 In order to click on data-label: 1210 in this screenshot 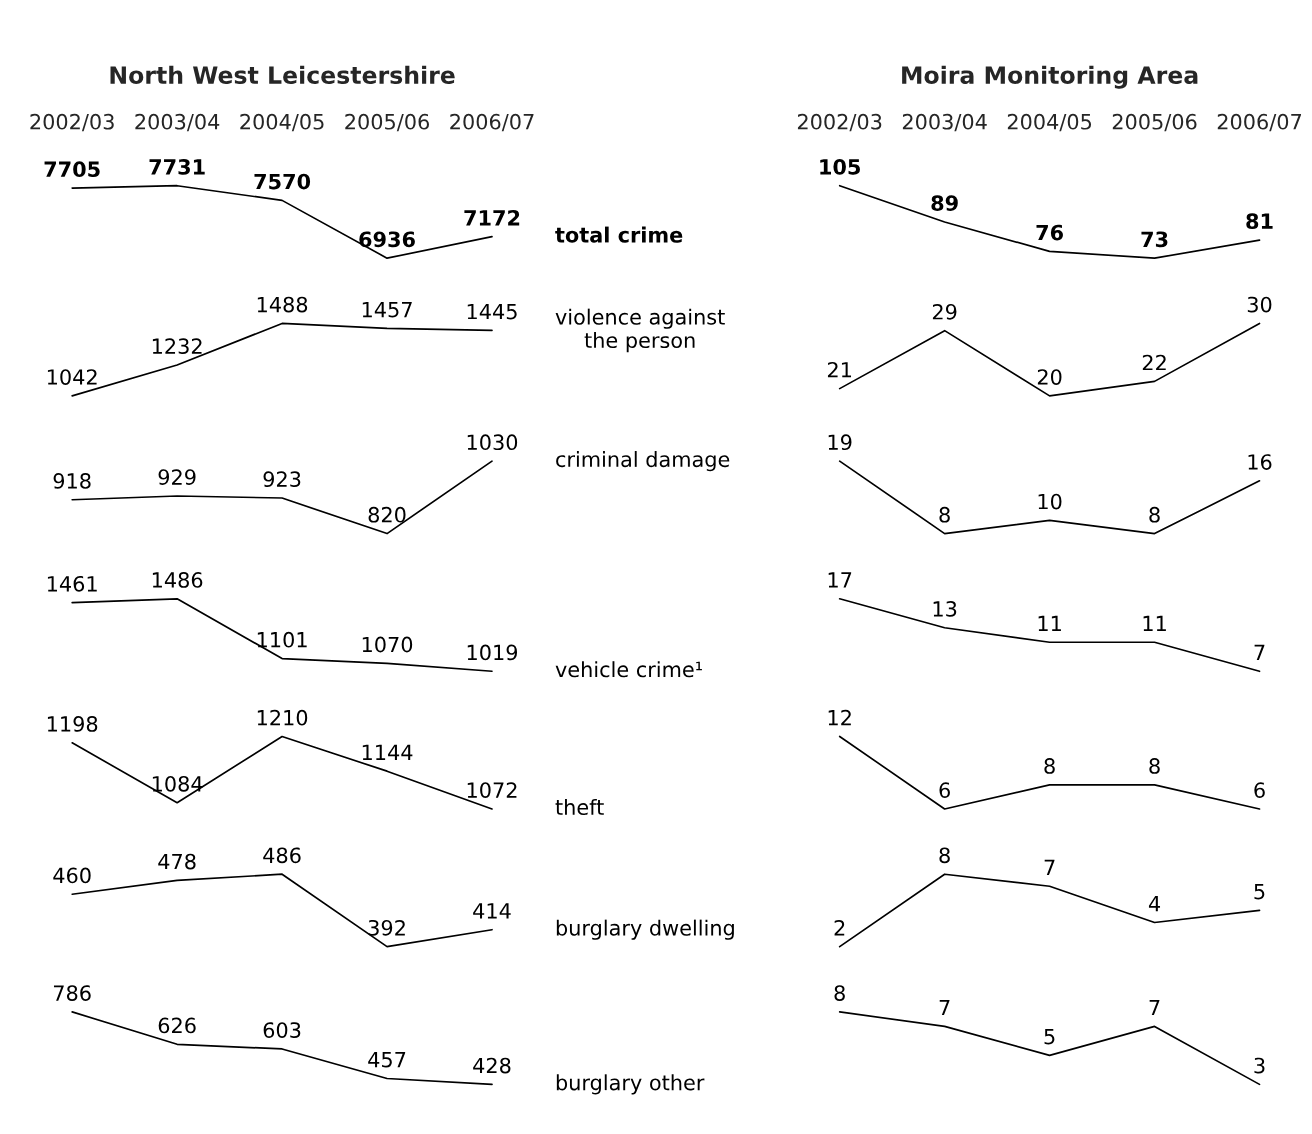, I will do `click(282, 717)`.